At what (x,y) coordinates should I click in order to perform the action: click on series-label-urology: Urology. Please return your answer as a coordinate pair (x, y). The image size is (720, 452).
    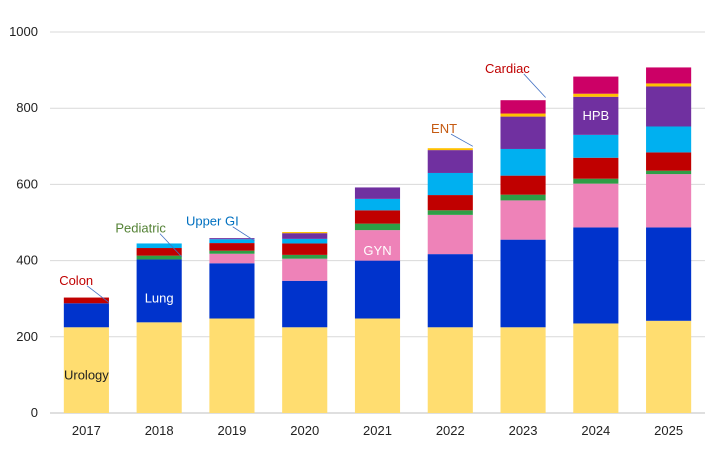
    Looking at the image, I should click on (86, 375).